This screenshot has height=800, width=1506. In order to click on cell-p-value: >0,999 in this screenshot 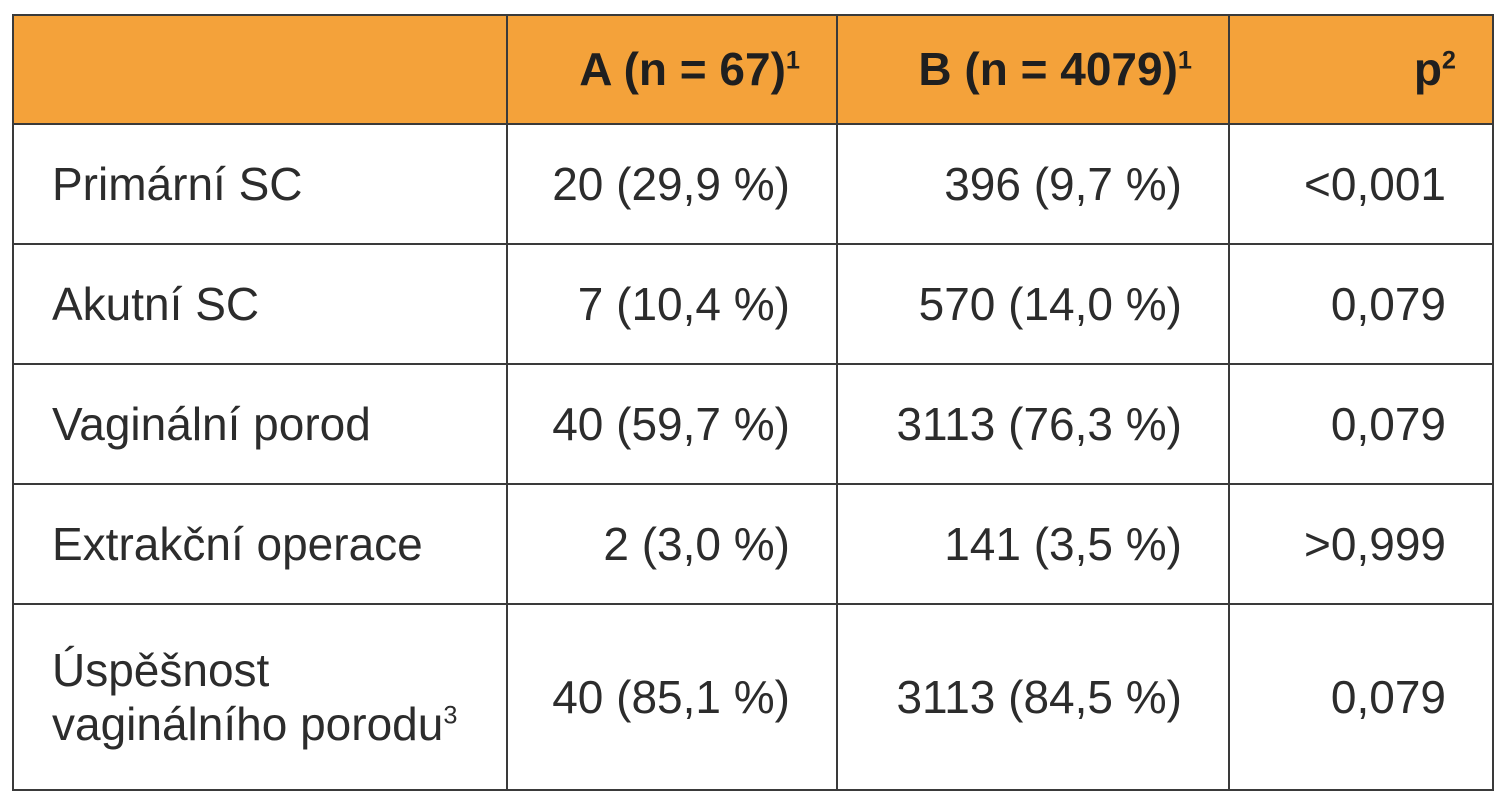, I will do `click(1361, 544)`.